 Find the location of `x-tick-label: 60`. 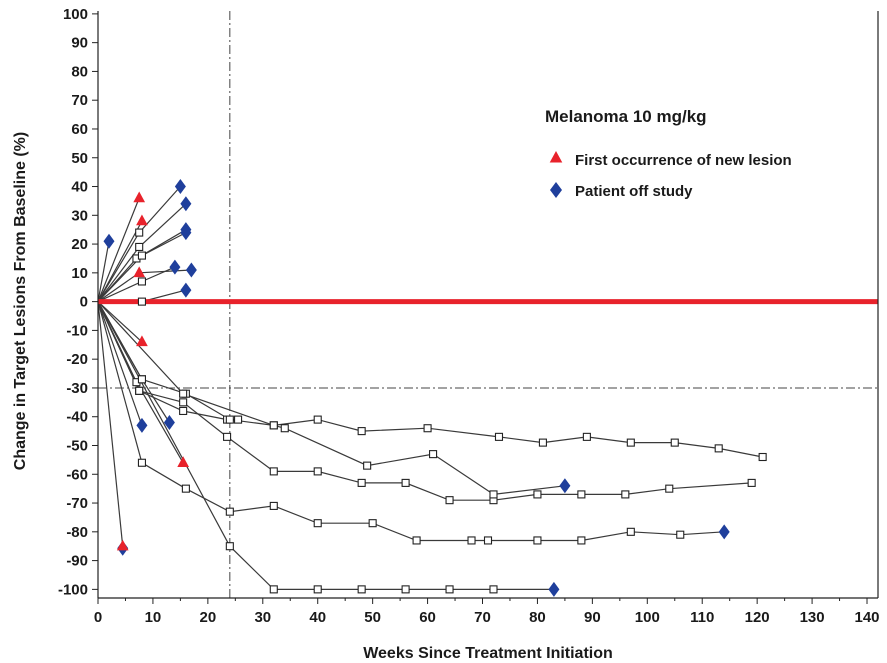

x-tick-label: 60 is located at coordinates (427, 617).